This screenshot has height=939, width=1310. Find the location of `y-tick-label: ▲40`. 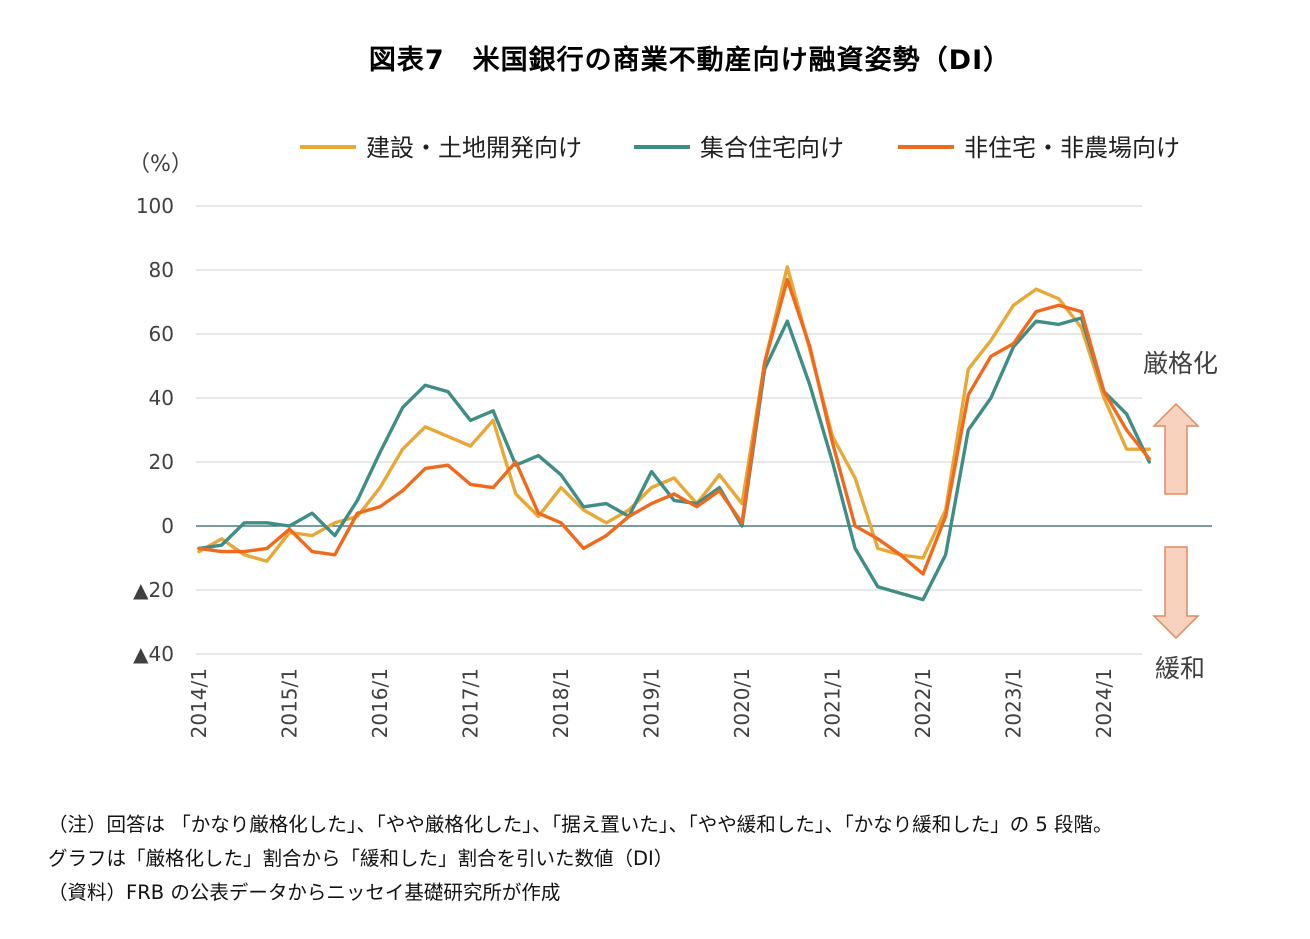

y-tick-label: ▲40 is located at coordinates (153, 654).